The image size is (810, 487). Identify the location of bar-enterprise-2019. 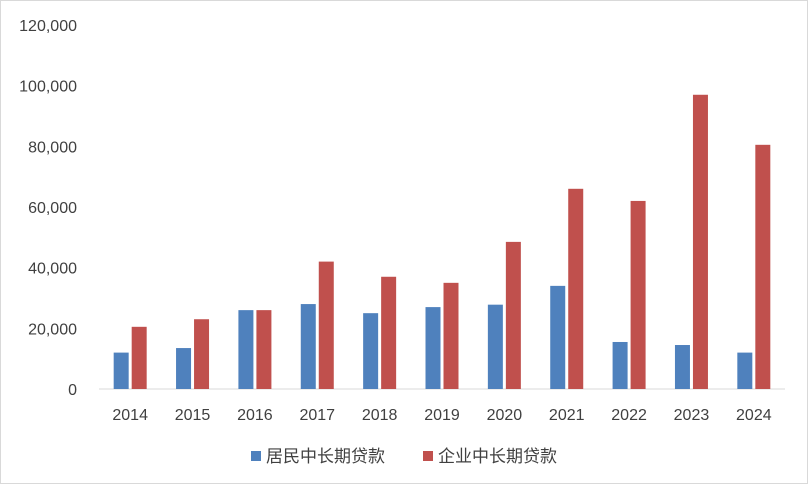
(451, 335).